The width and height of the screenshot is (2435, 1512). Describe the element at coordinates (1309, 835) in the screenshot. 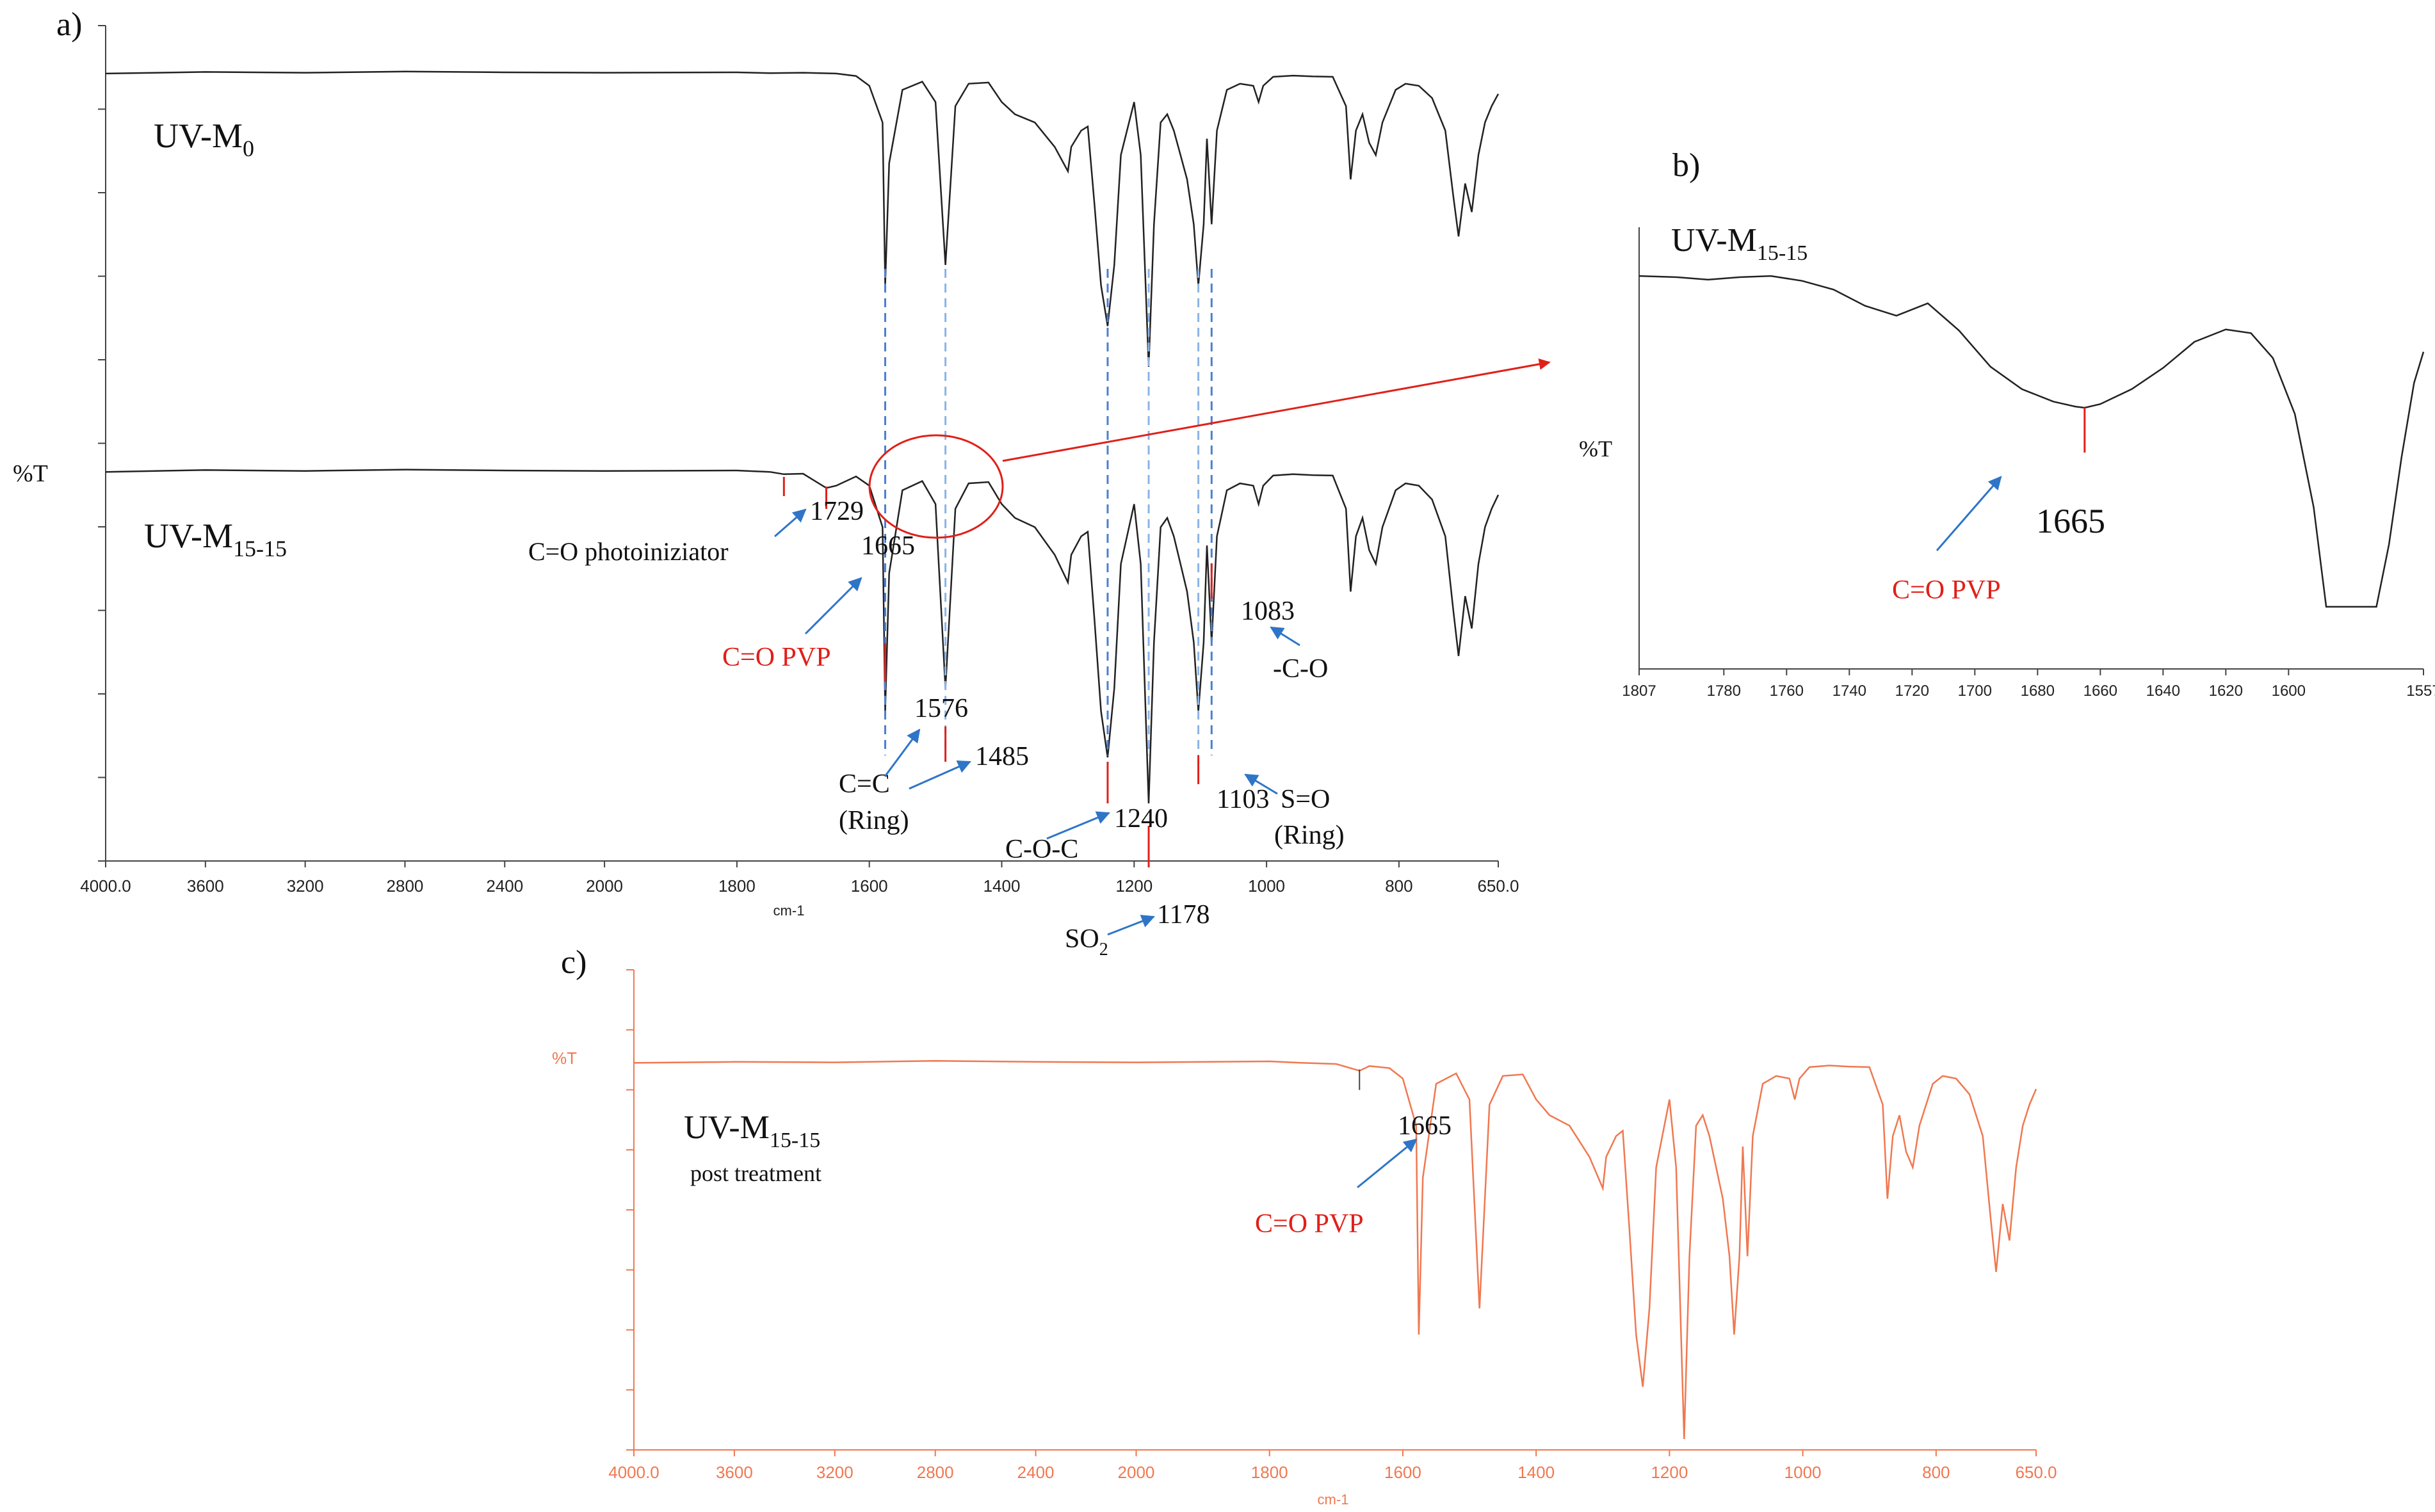

I see `annotation-ring-2: (Ring)` at that location.